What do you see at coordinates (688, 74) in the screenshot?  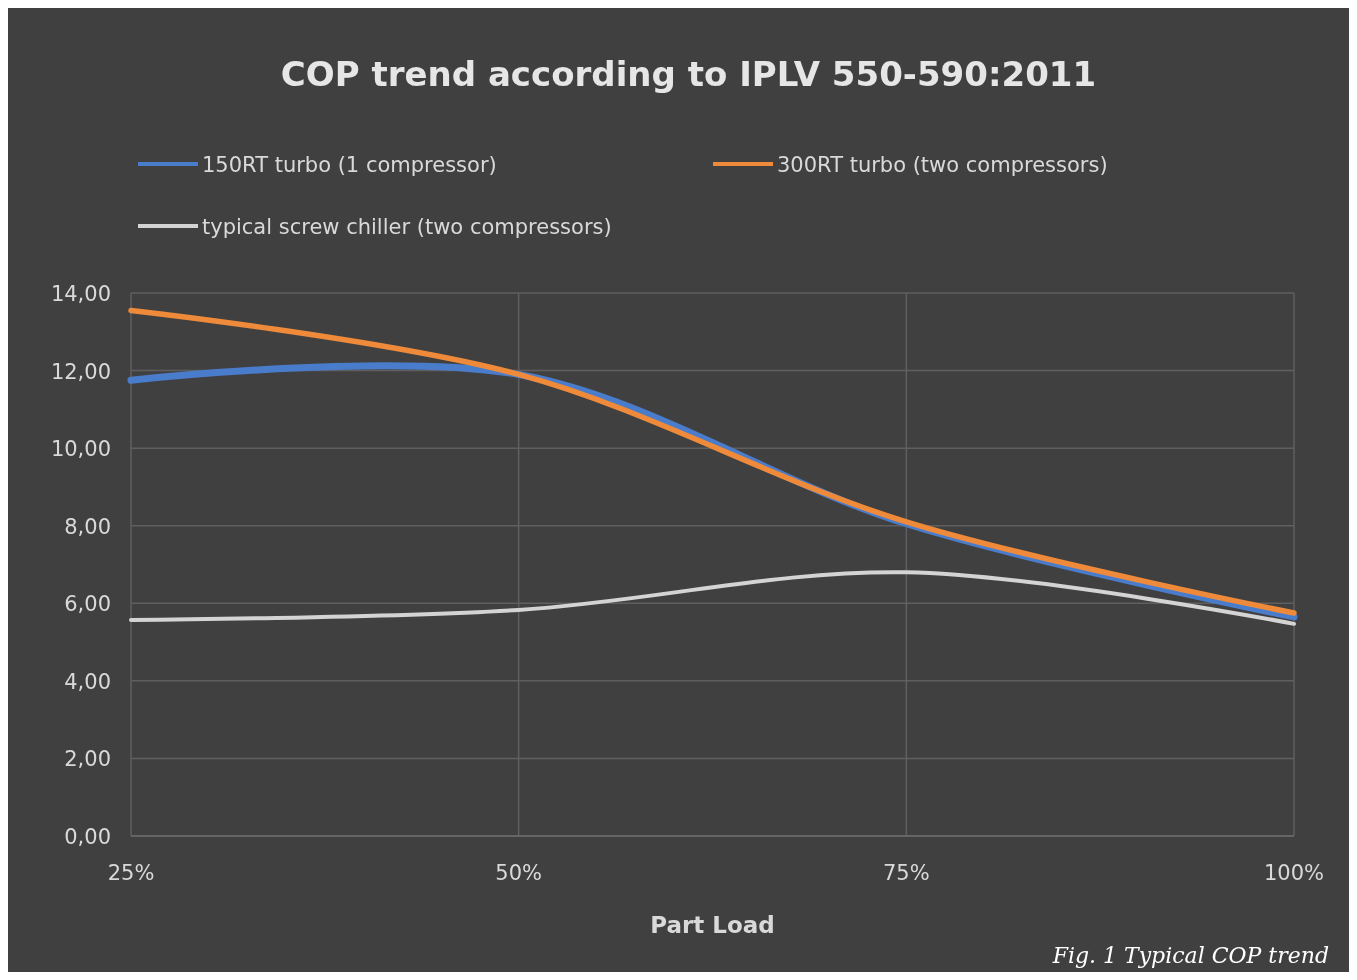 I see `chart-title: COP trend according to IPLV 550-590:2011` at bounding box center [688, 74].